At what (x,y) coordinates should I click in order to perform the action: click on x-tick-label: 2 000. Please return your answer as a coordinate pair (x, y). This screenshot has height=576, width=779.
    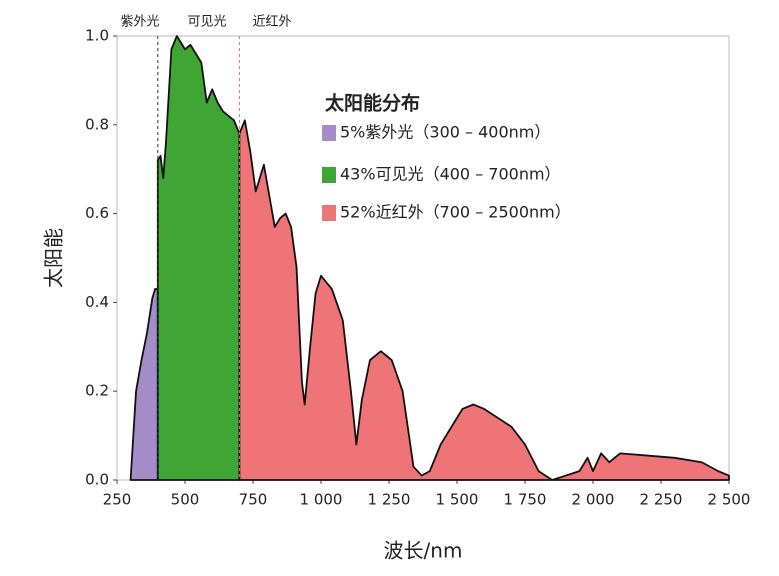
    Looking at the image, I should click on (593, 500).